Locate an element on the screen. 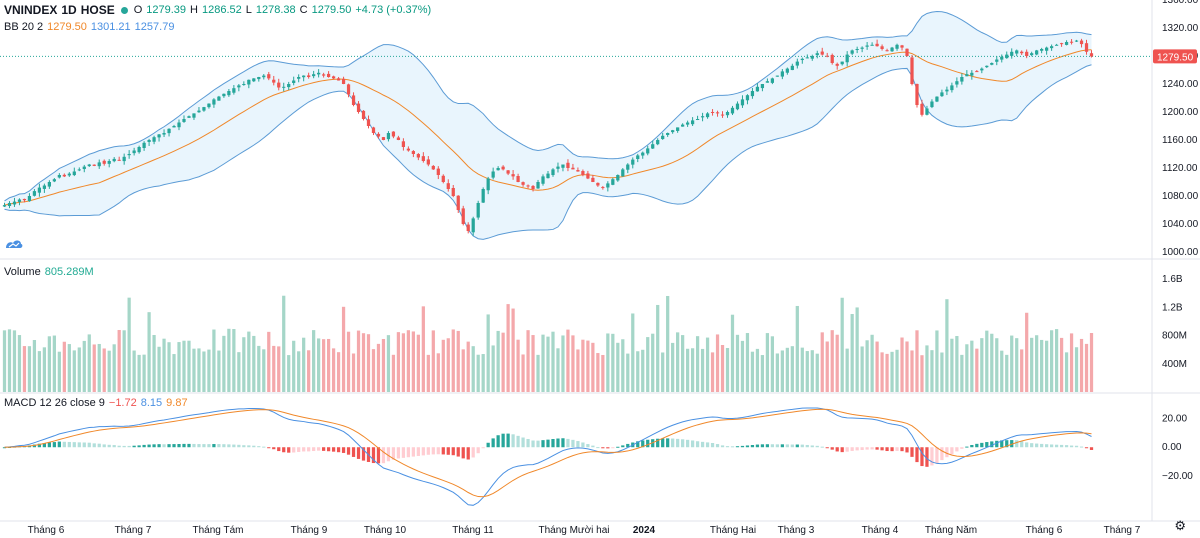 This screenshot has height=538, width=1200. macd-legend: MACD 12 26 close 9 −1.72 8.15 9.87 is located at coordinates (96, 403).